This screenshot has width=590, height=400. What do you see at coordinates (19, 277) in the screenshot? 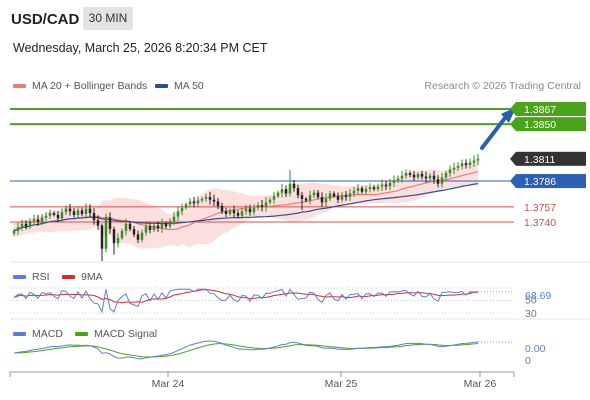
I see `rsi-swatch` at bounding box center [19, 277].